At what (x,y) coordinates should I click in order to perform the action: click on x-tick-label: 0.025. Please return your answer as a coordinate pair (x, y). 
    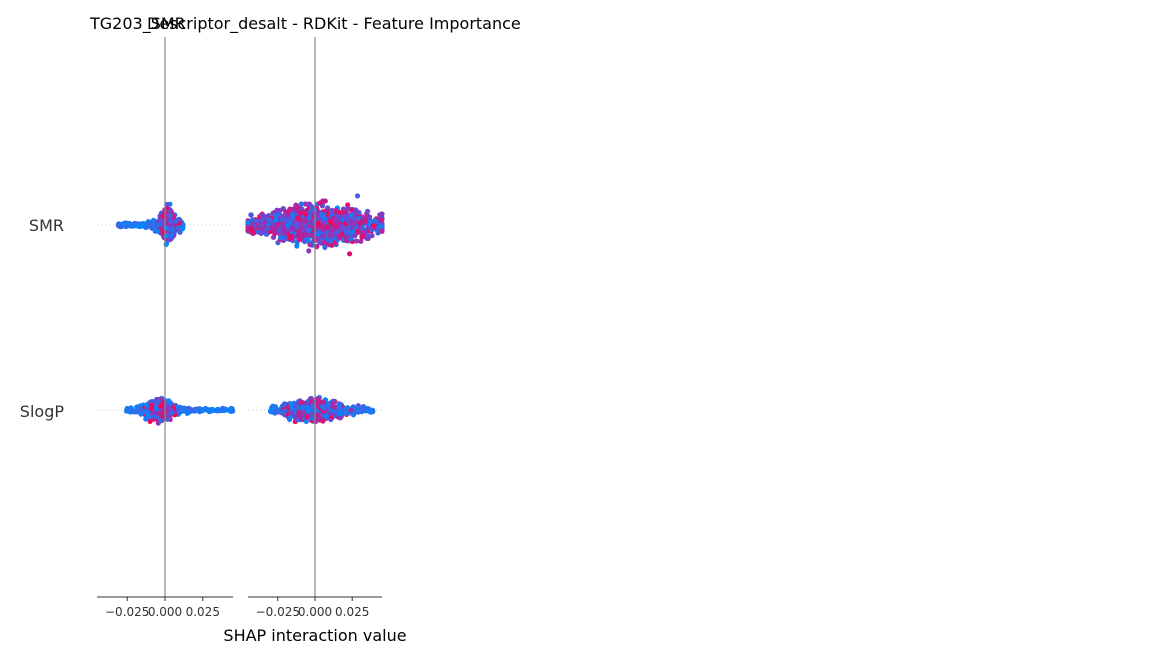
    Looking at the image, I should click on (352, 612).